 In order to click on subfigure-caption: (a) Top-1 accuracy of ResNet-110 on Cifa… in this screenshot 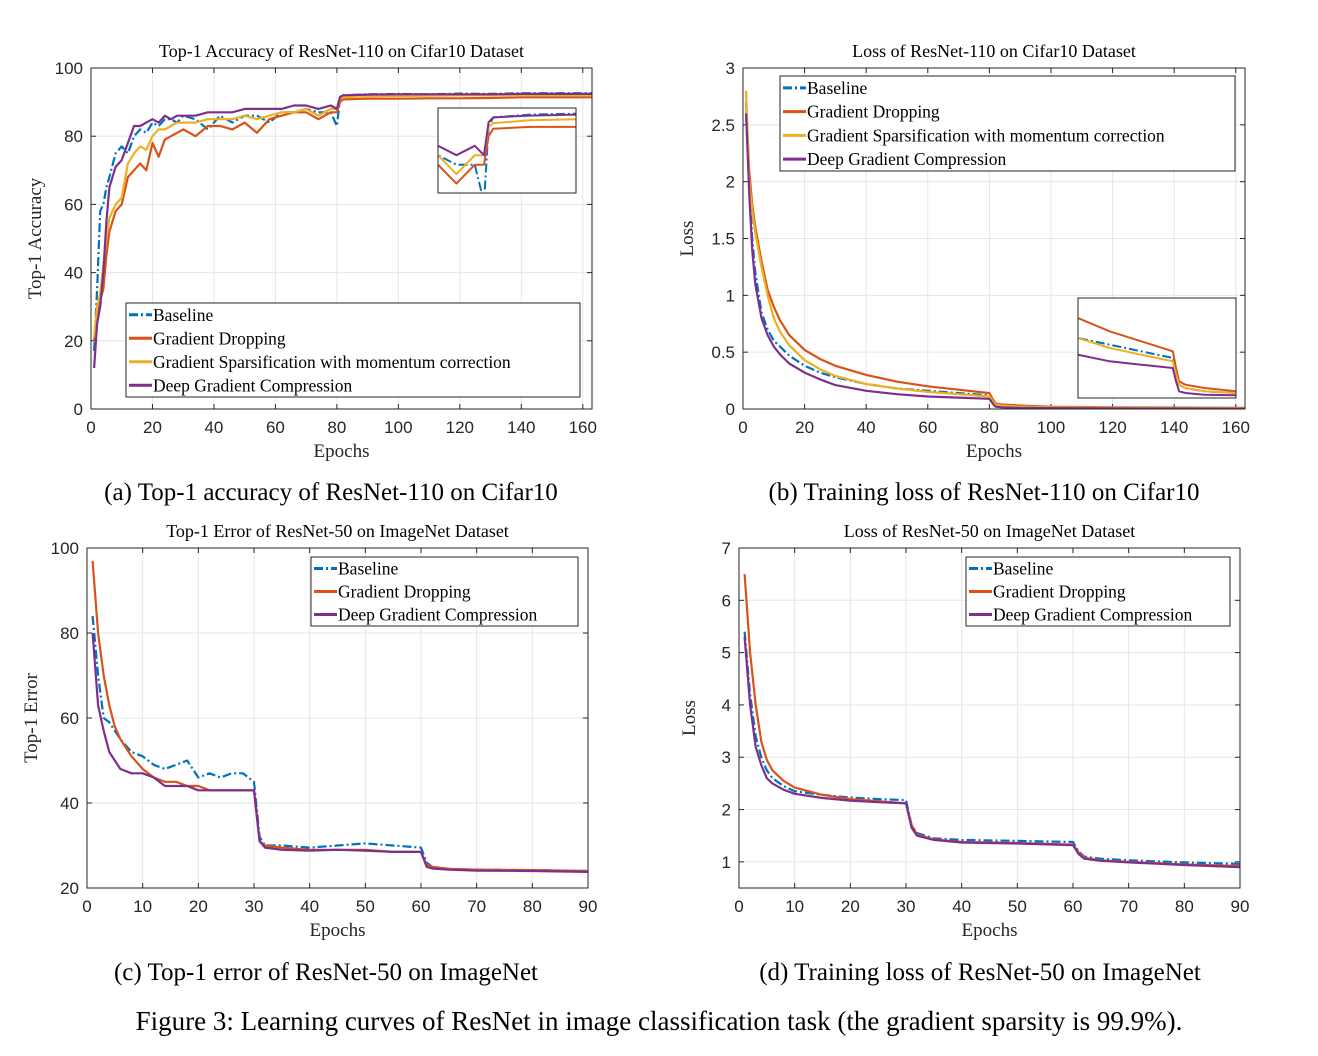, I will do `click(331, 492)`.